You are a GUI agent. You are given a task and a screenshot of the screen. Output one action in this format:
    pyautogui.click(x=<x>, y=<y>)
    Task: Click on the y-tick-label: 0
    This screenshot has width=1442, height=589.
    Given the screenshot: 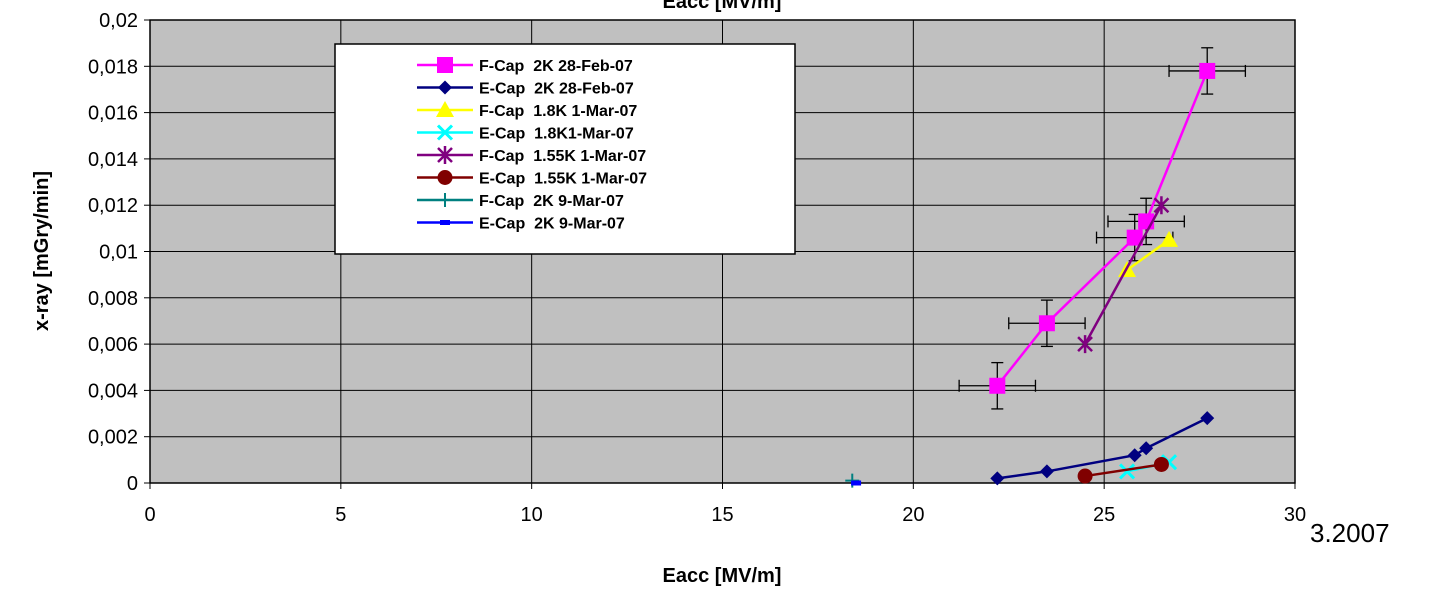 What is the action you would take?
    pyautogui.click(x=132, y=484)
    